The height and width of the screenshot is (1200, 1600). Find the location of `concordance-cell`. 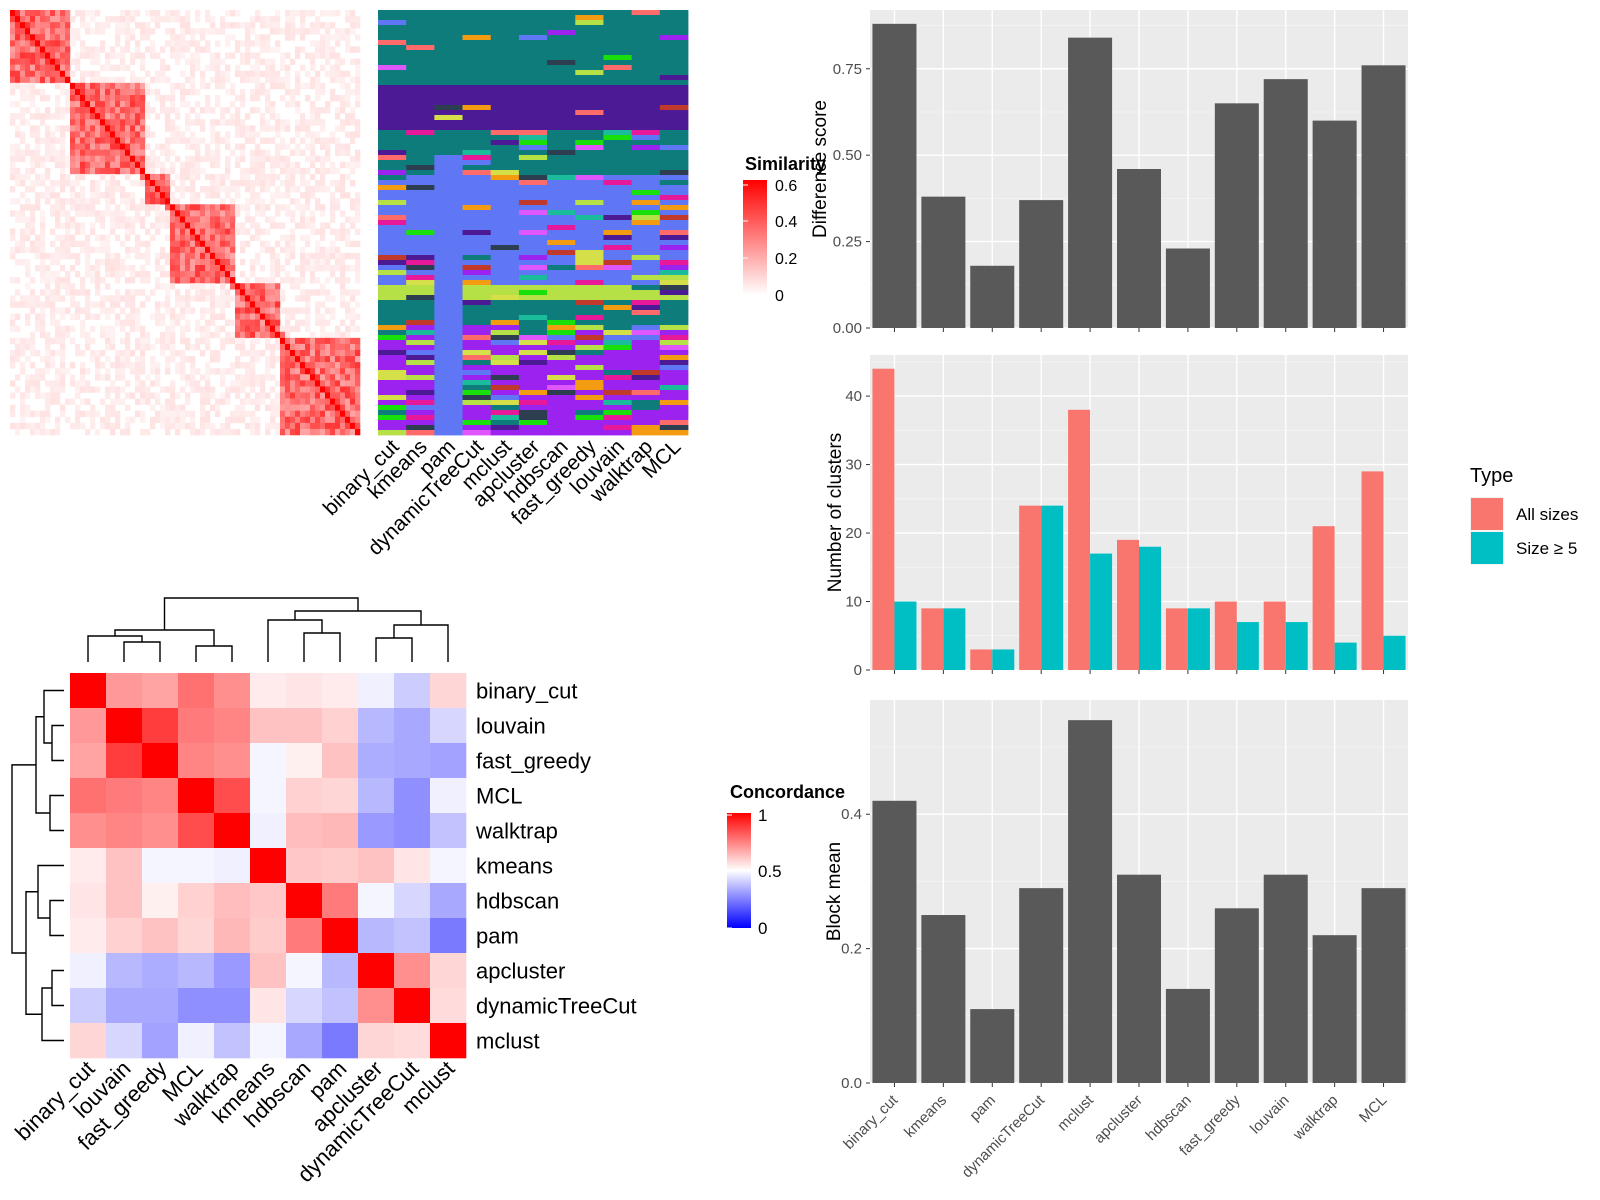

concordance-cell is located at coordinates (376, 726).